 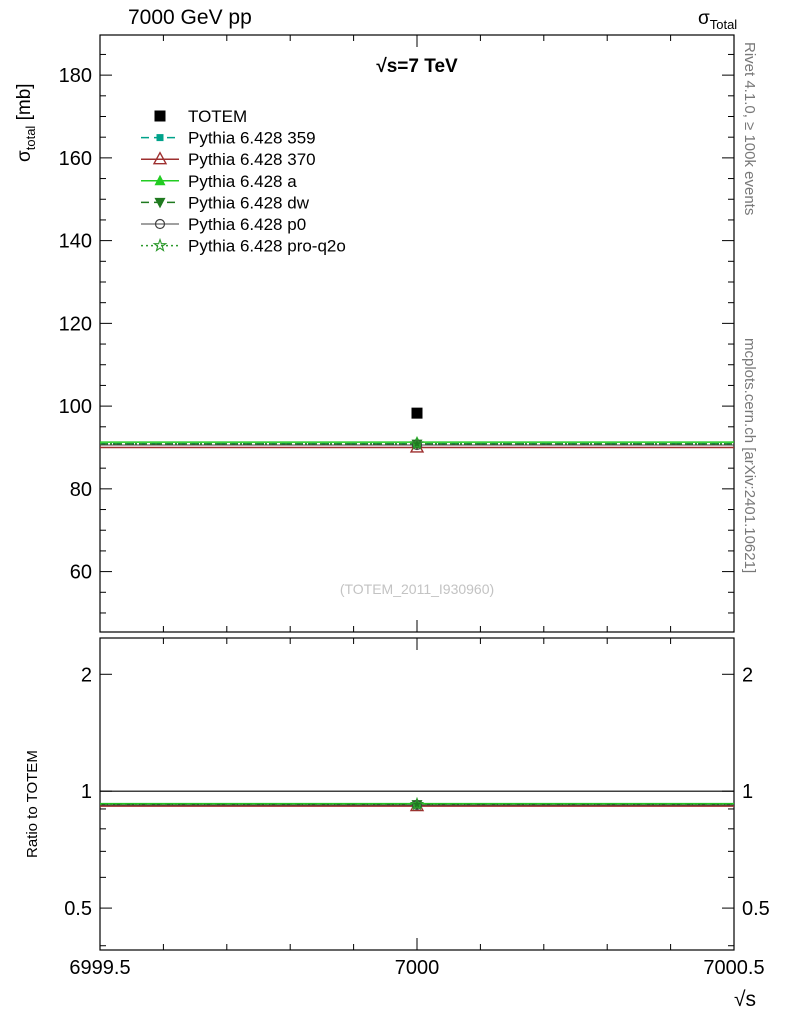 I want to click on legend-label: Pythia 6.428 dw, so click(x=249, y=202).